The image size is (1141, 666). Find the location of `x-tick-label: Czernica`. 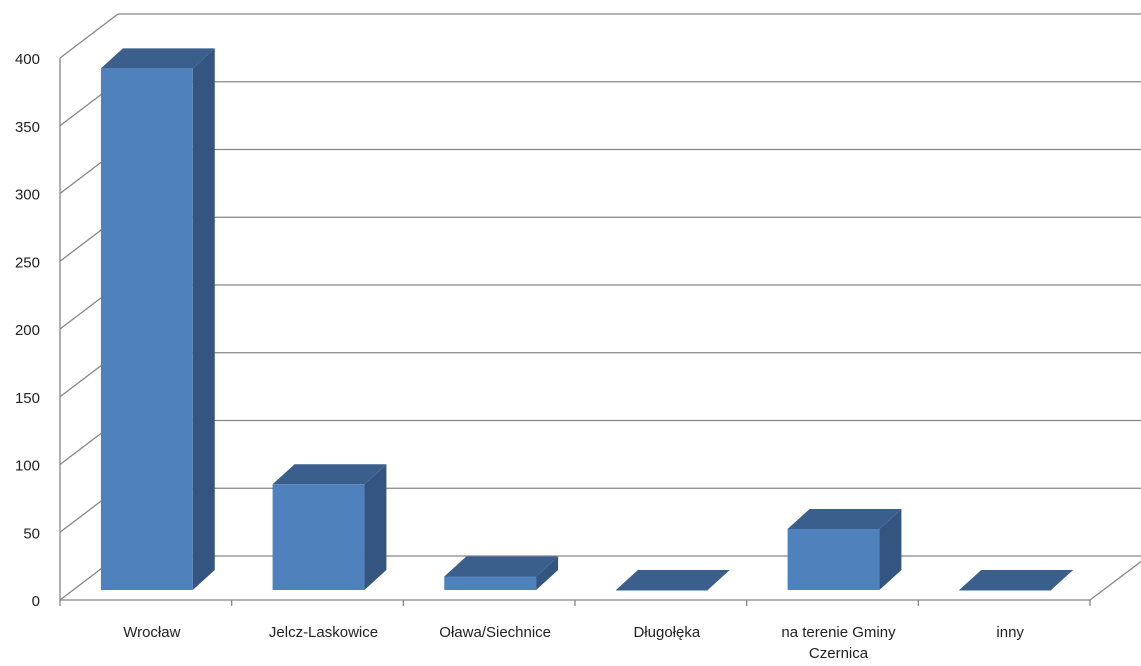

x-tick-label: Czernica is located at coordinates (839, 653).